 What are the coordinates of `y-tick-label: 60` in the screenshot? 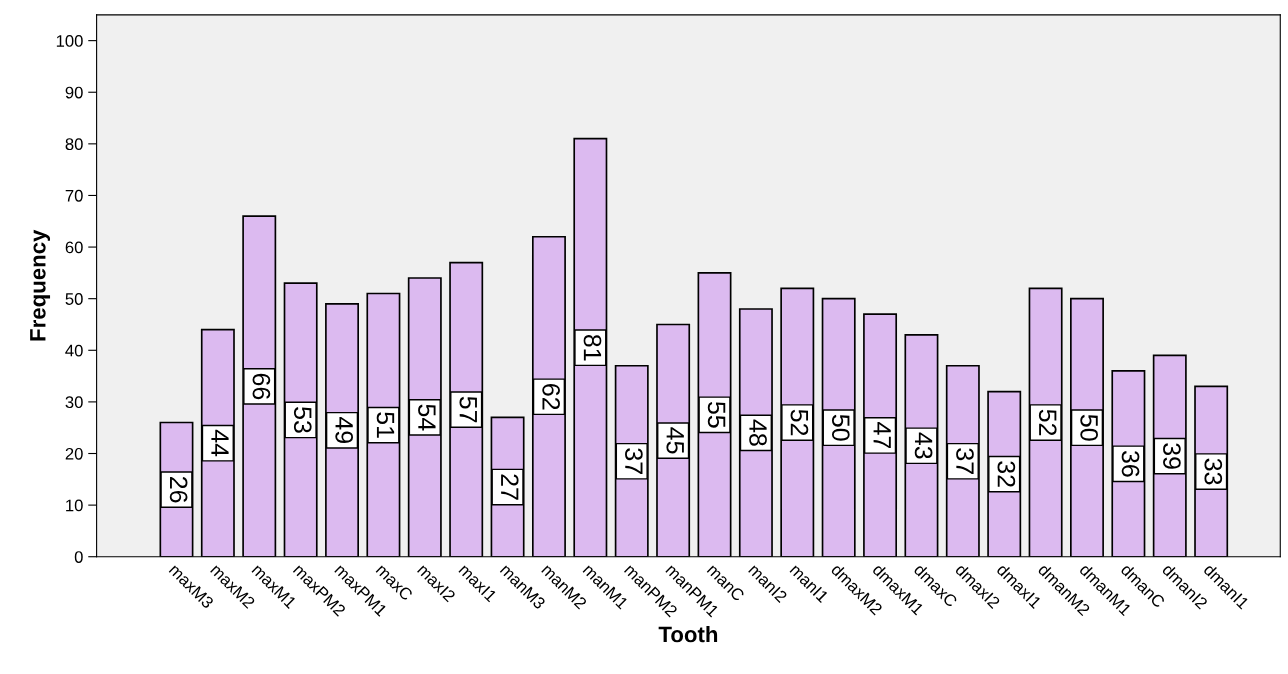 It's located at (74, 247).